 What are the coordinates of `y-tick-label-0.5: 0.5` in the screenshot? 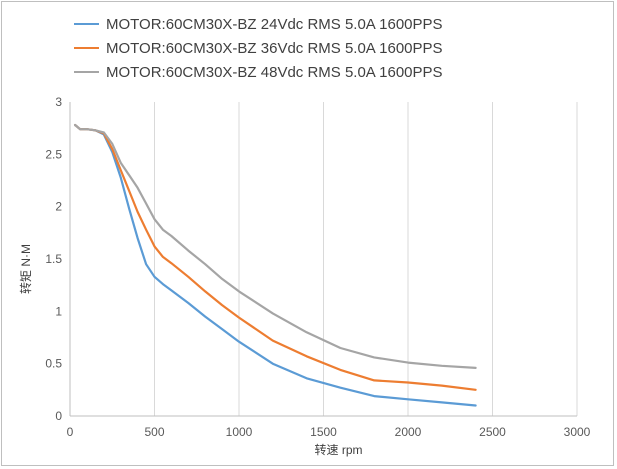 It's located at (53, 364).